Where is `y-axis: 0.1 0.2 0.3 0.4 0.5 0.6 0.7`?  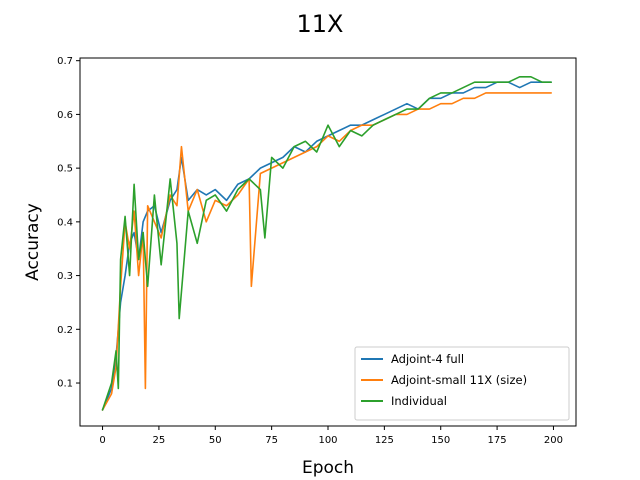 y-axis: 0.1 0.2 0.3 0.4 0.5 0.6 0.7 is located at coordinates (68, 223).